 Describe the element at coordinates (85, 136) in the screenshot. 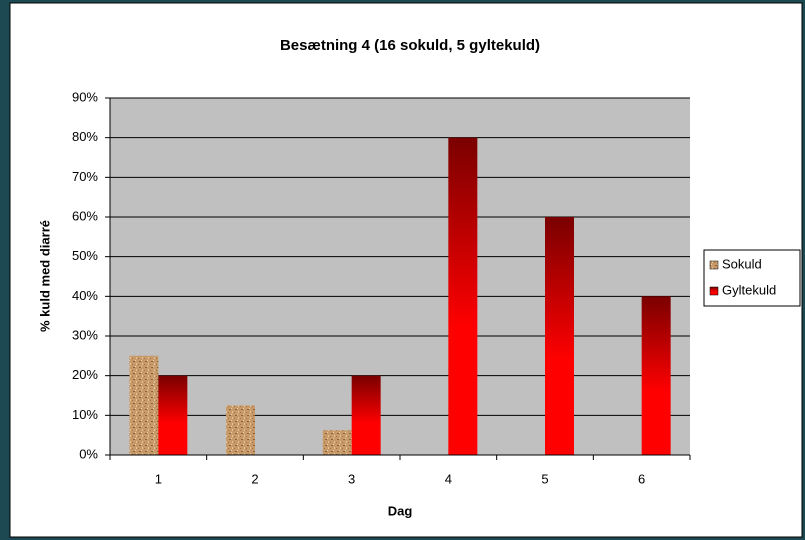

I see `y-tick-label: 80%` at that location.